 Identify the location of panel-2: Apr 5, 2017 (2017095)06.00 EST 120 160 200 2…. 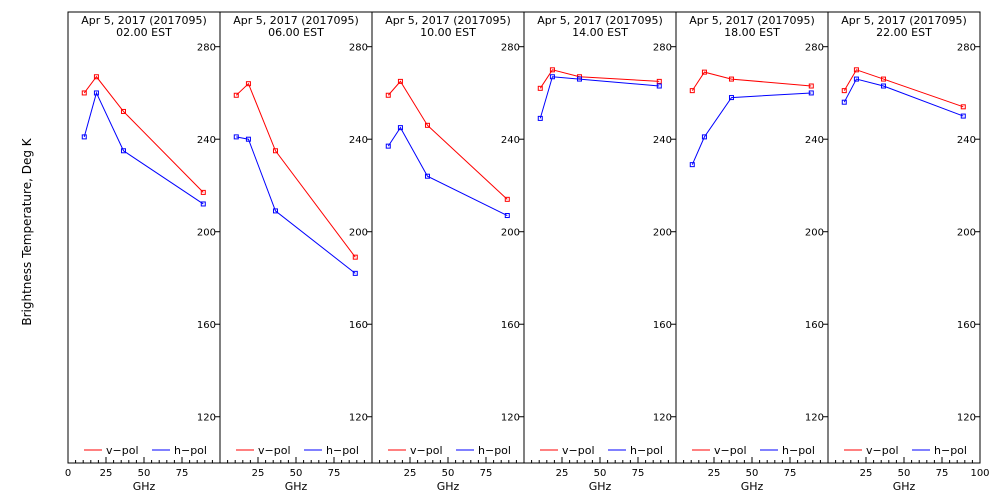
(296, 252).